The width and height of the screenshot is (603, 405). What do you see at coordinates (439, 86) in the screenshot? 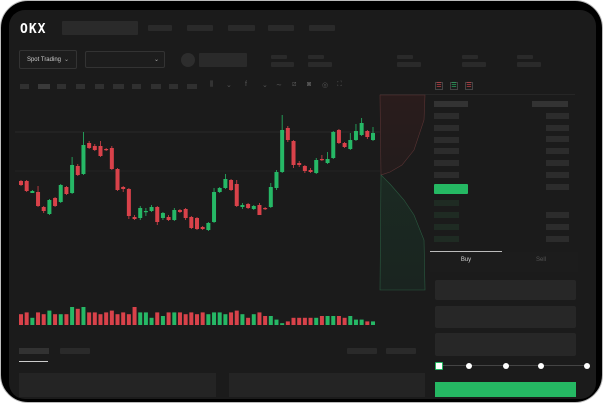
I see `both-sides-icon: ☰` at bounding box center [439, 86].